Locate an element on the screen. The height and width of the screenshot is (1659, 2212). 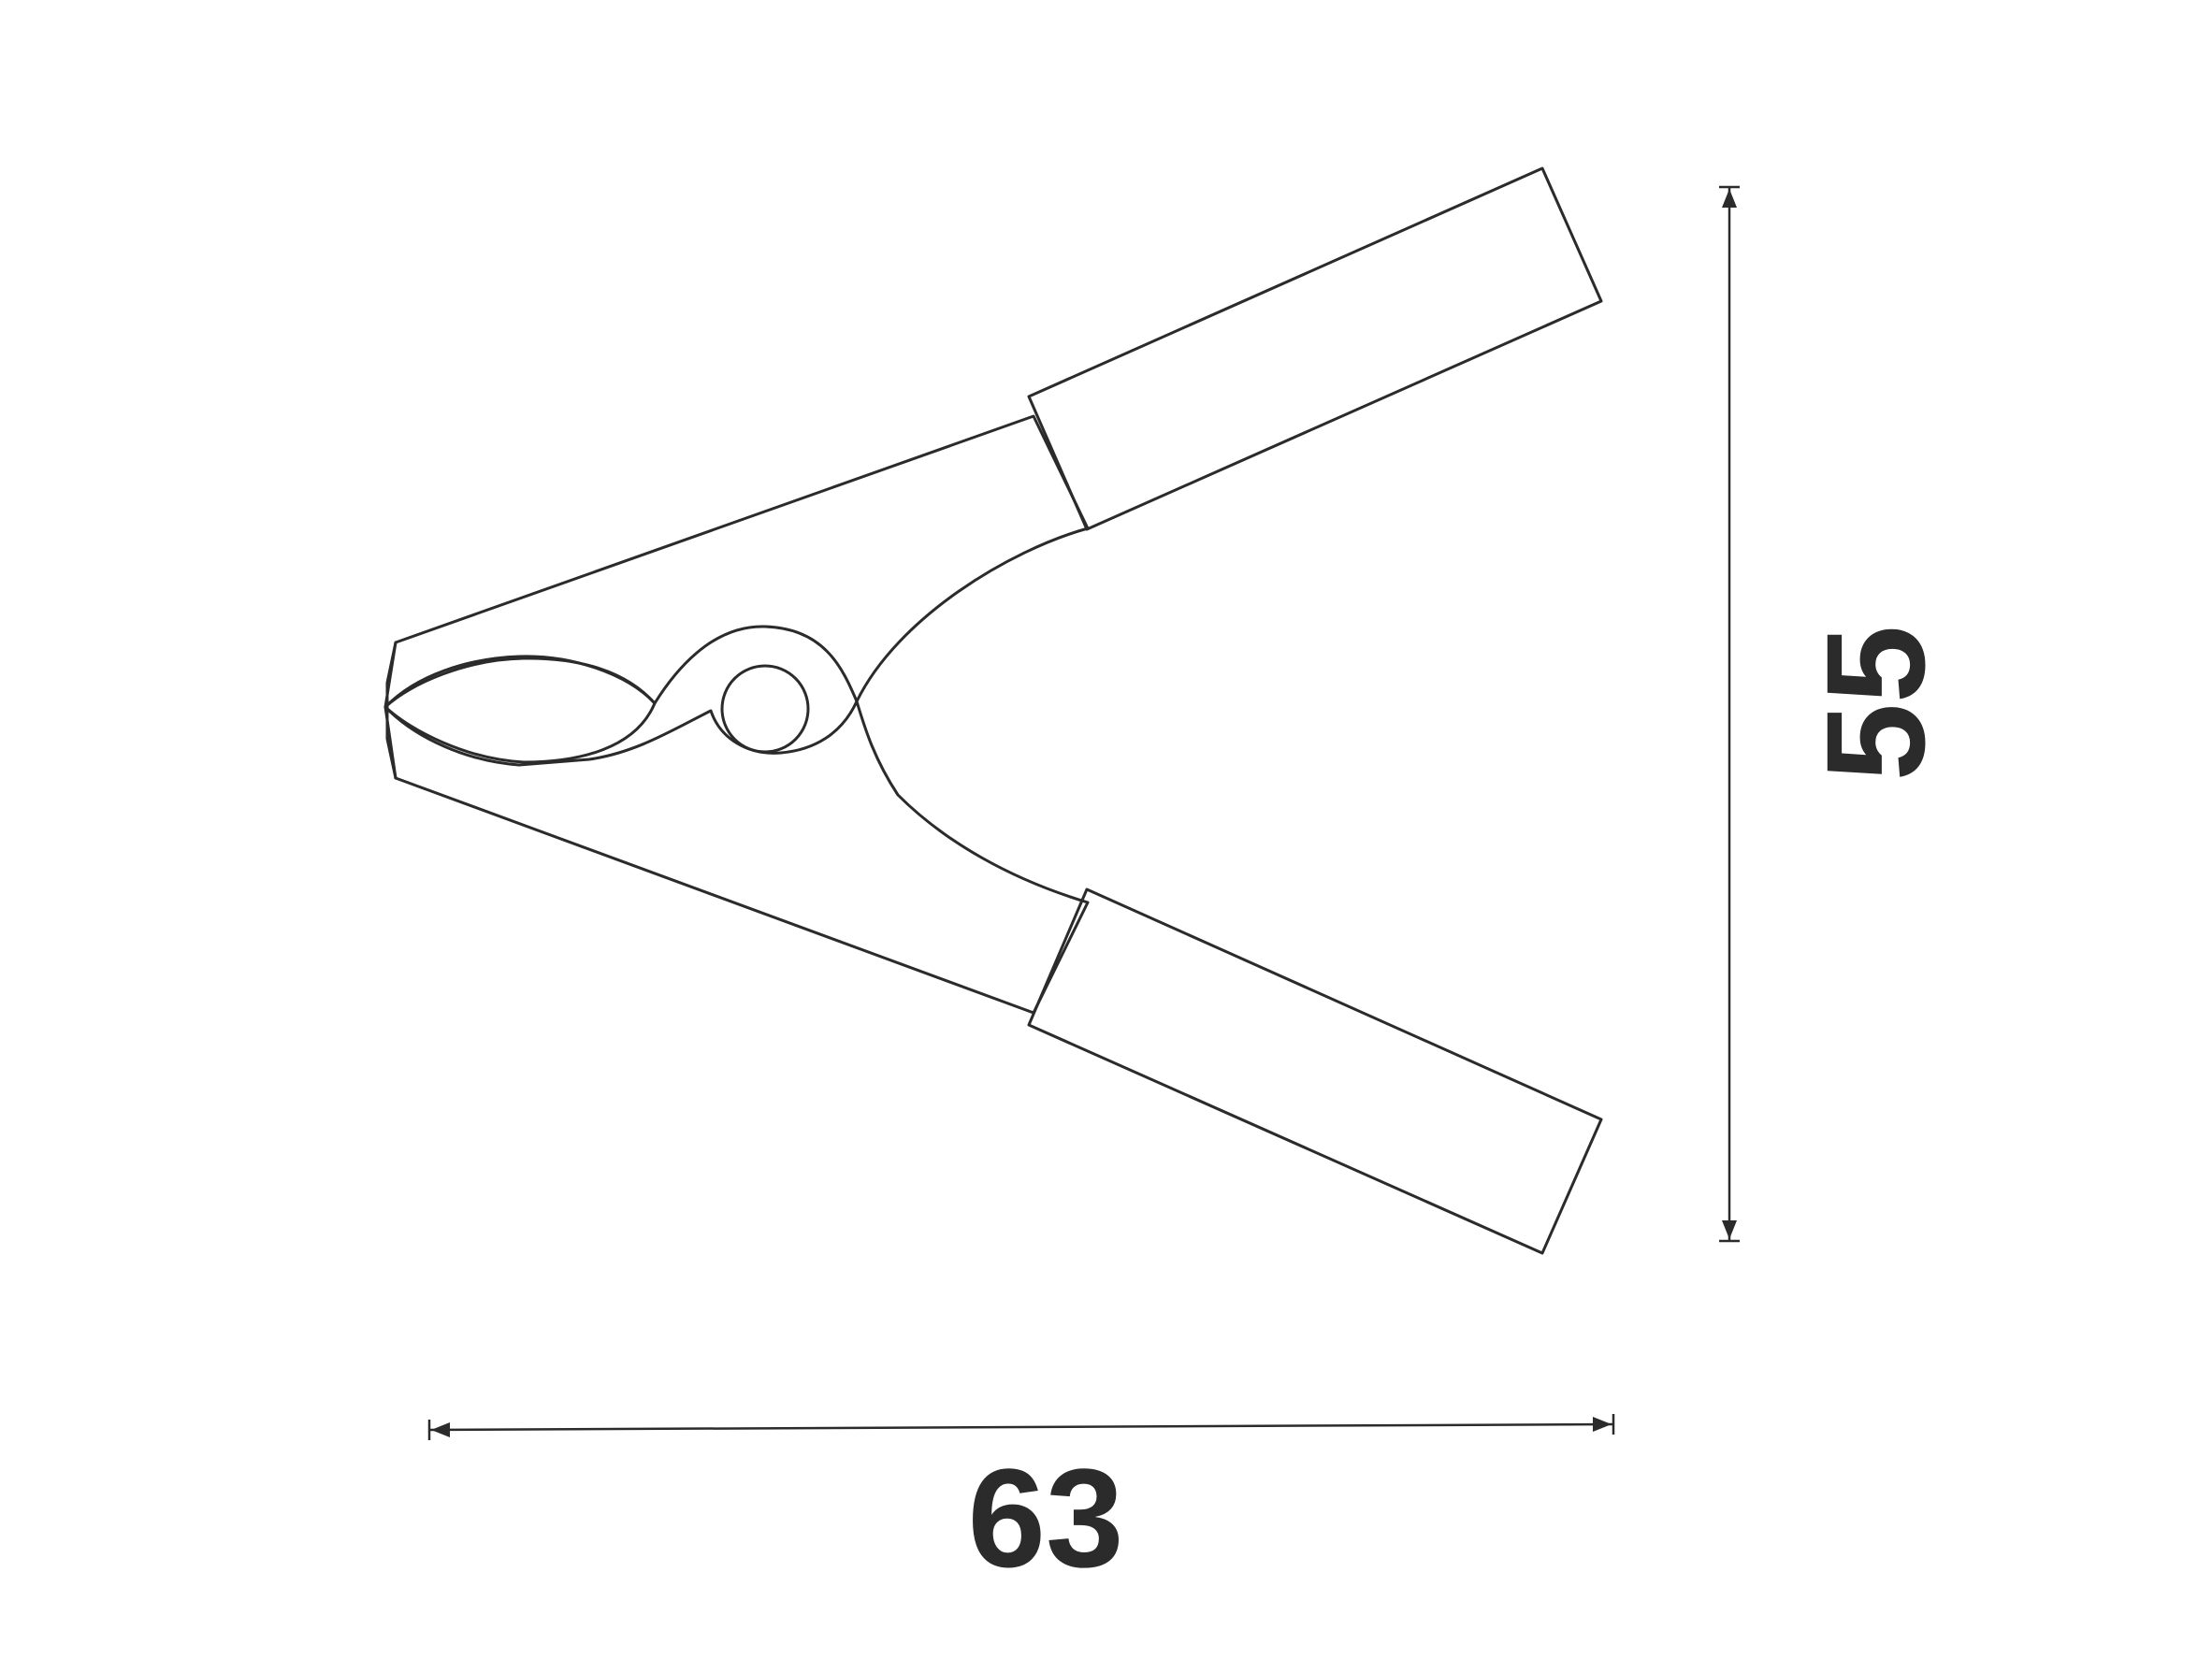
height-arrow-top is located at coordinates (1730, 198).